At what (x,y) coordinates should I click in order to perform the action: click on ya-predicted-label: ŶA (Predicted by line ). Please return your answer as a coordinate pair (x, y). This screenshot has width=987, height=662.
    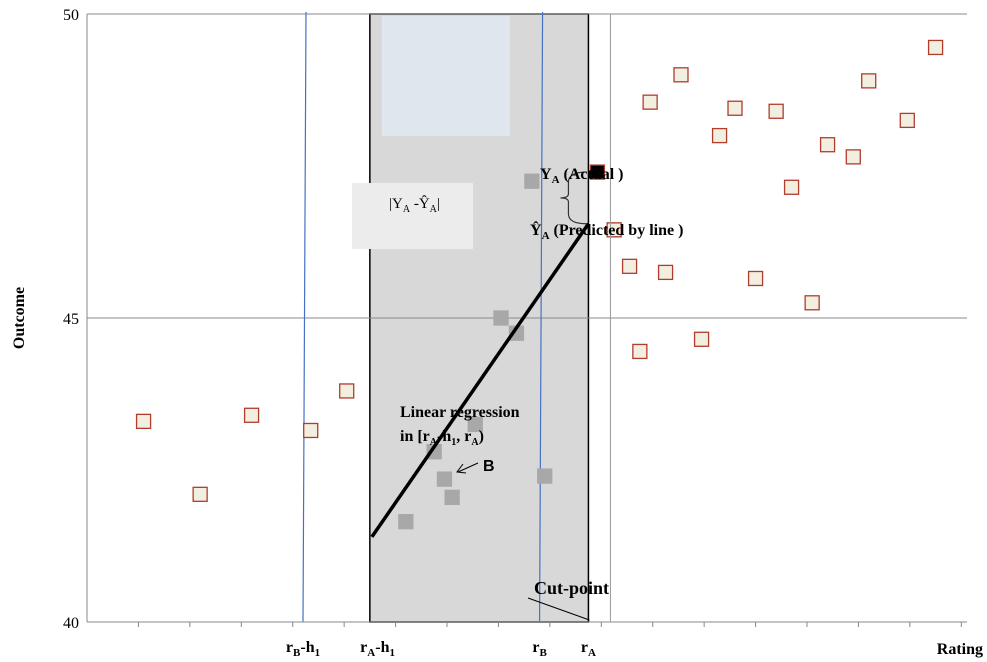
    Looking at the image, I should click on (606, 231).